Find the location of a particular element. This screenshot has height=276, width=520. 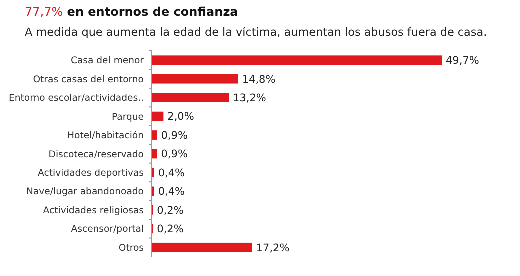

y-tick-label: Ascensor/portal is located at coordinates (107, 230).